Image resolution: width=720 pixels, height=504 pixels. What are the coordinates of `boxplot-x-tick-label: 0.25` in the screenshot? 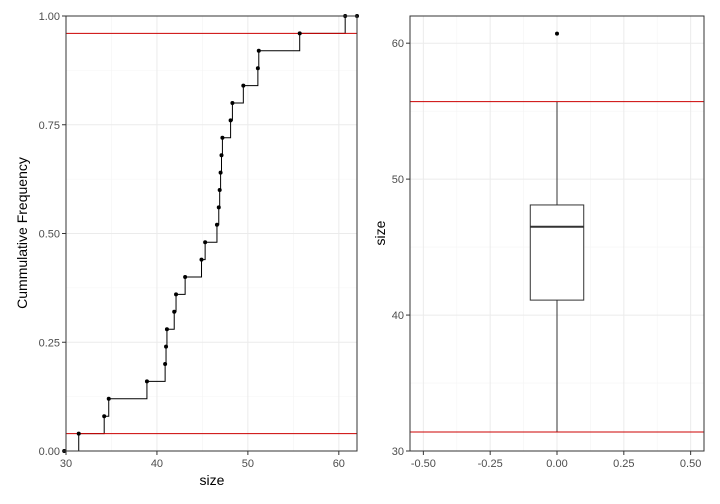 It's located at (623, 464).